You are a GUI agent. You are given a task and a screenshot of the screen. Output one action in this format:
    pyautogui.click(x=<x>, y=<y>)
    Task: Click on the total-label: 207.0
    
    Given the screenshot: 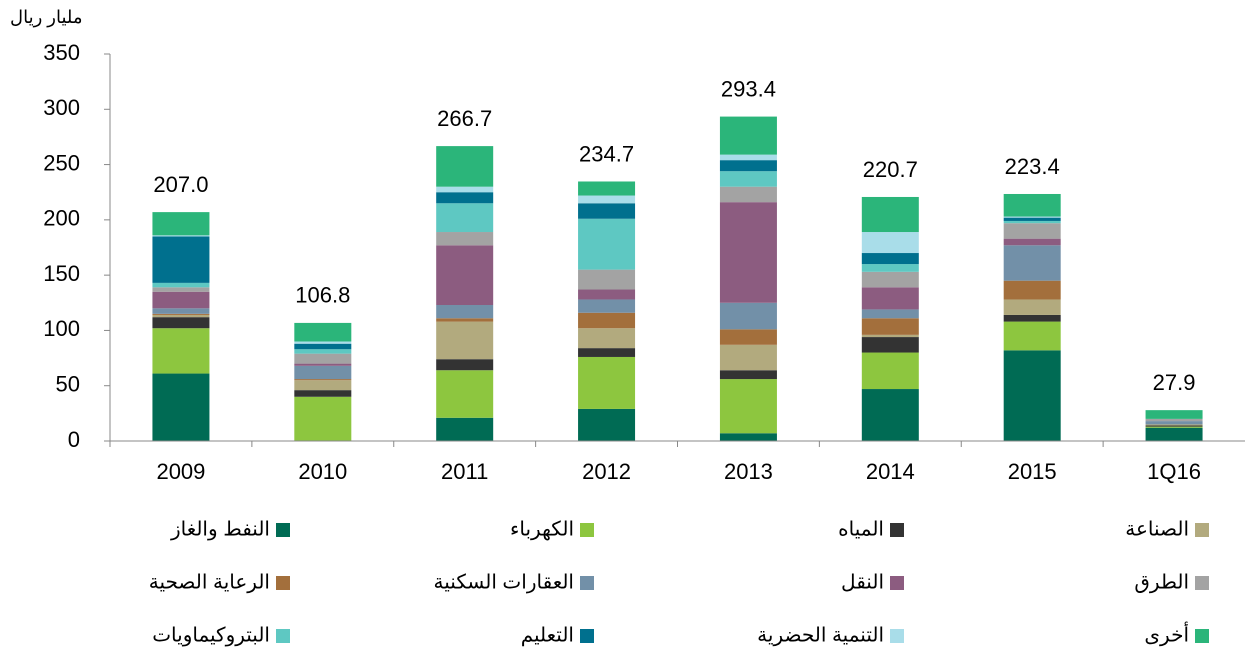 What is the action you would take?
    pyautogui.click(x=180, y=184)
    